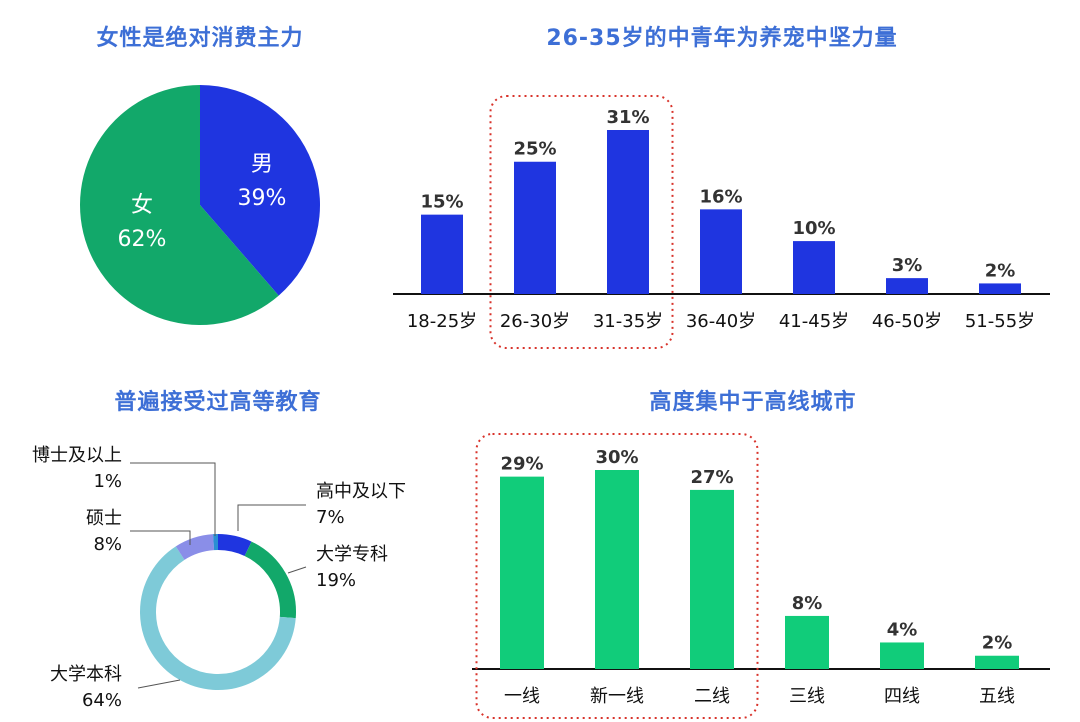 The width and height of the screenshot is (1080, 722). Describe the element at coordinates (1000, 321) in the screenshot. I see `x-tick-label: 51-55岁` at that location.